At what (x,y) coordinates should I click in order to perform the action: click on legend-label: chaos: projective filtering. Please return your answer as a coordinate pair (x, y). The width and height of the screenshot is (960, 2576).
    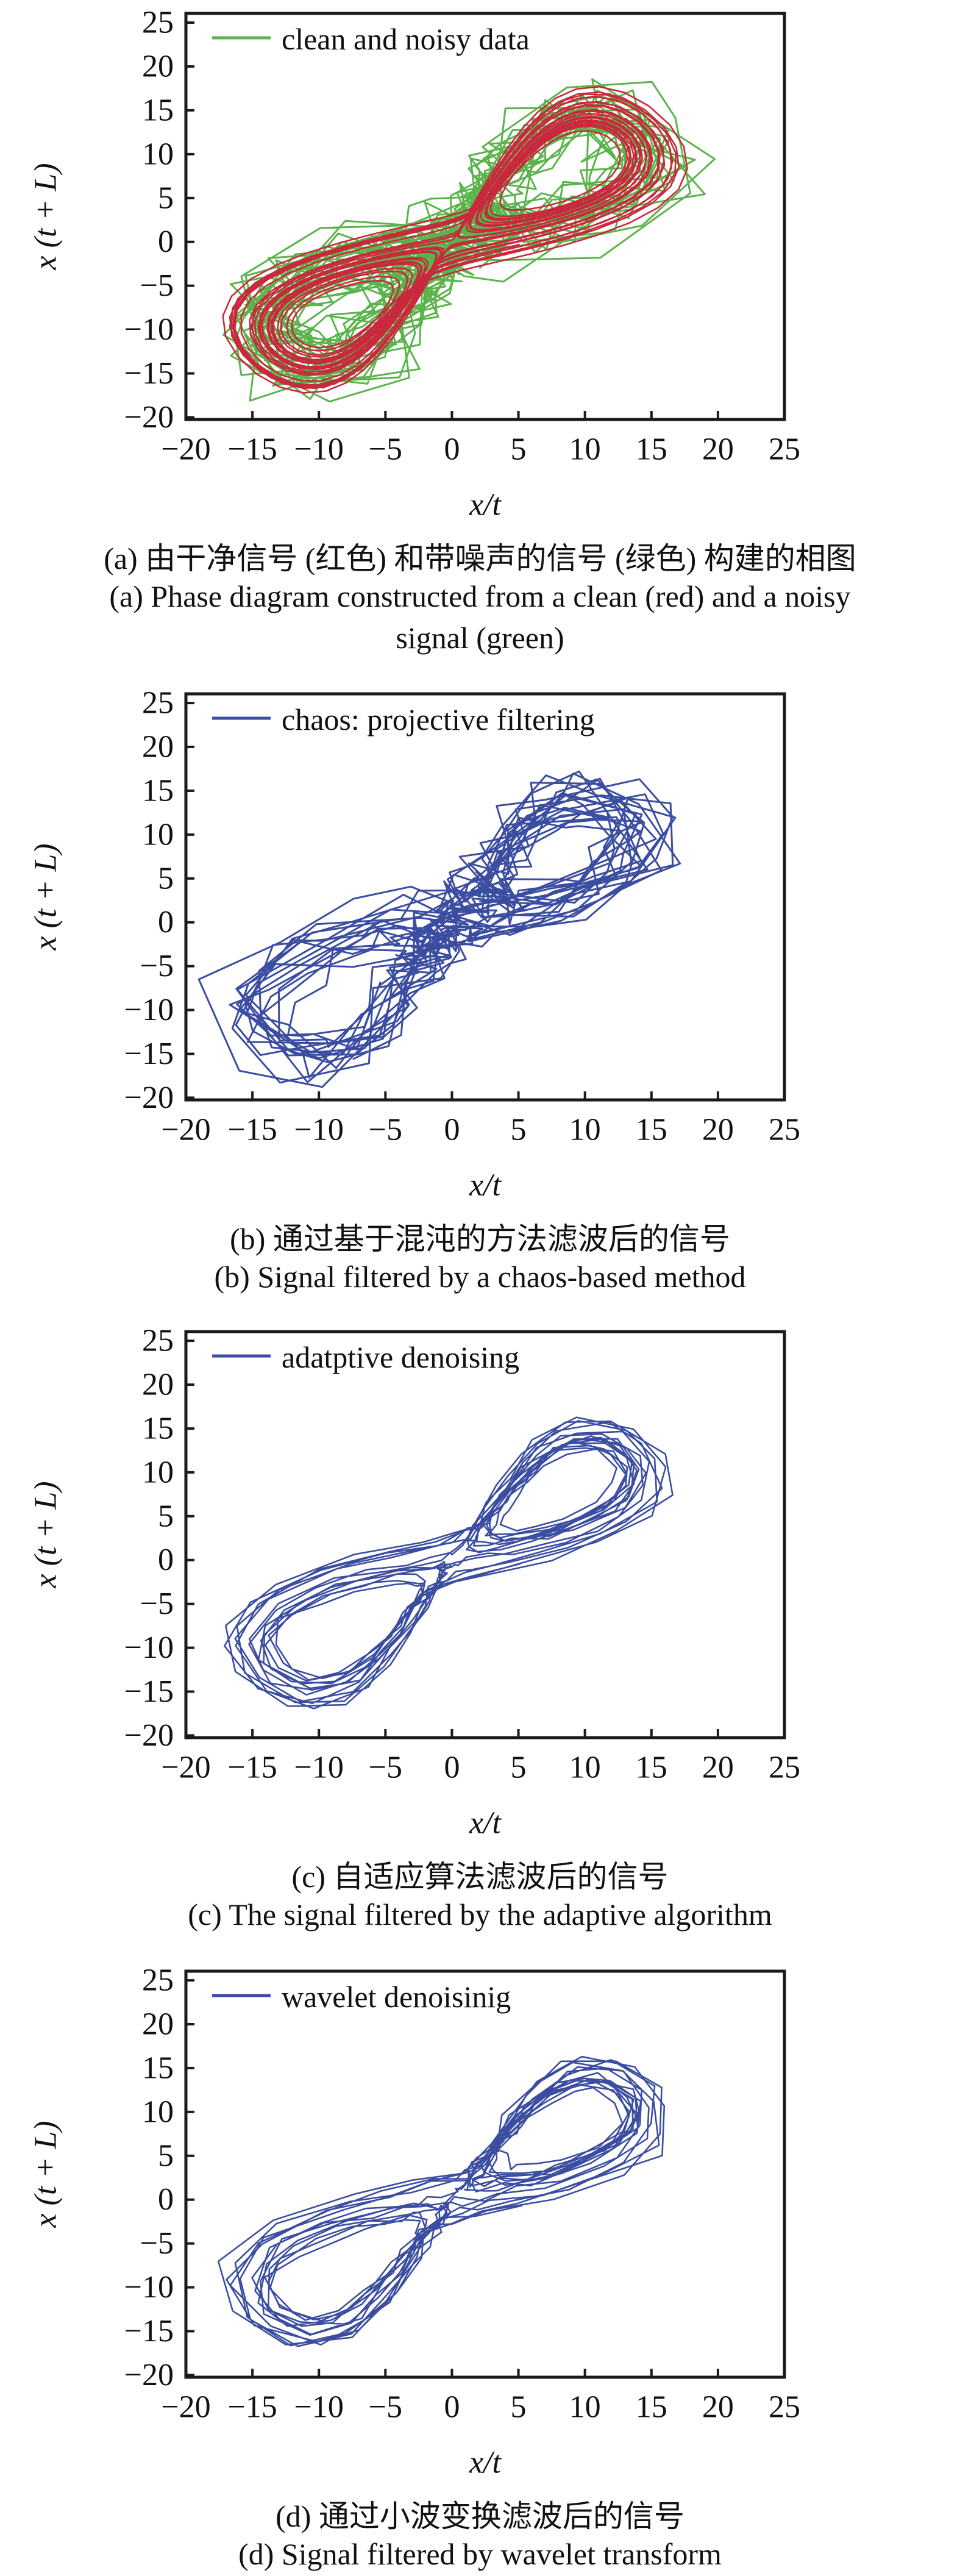
    Looking at the image, I should click on (439, 720).